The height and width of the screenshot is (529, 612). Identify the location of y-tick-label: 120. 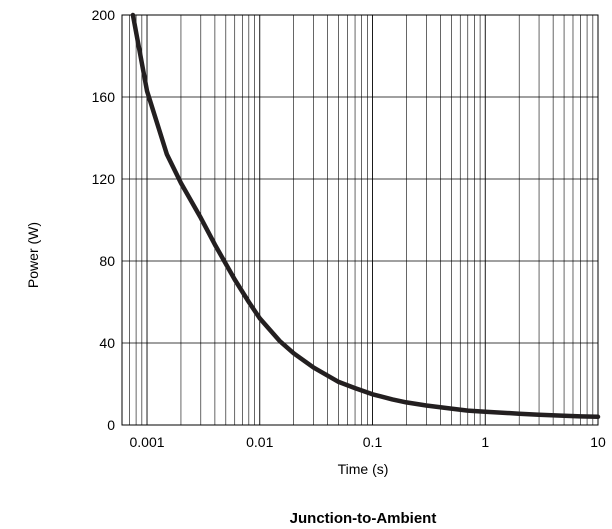
(104, 179).